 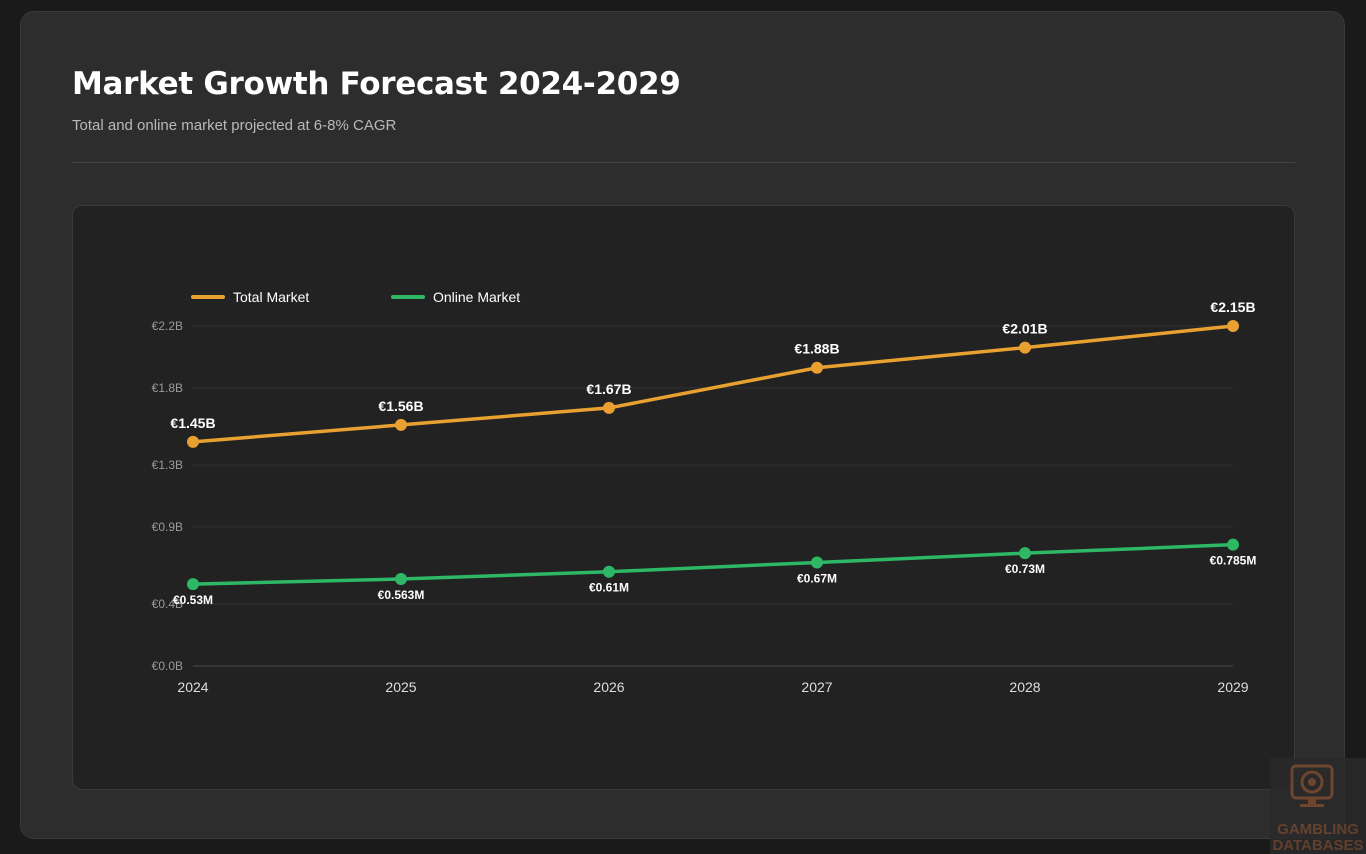 What do you see at coordinates (401, 595) in the screenshot?
I see `data-label: €0.563M` at bounding box center [401, 595].